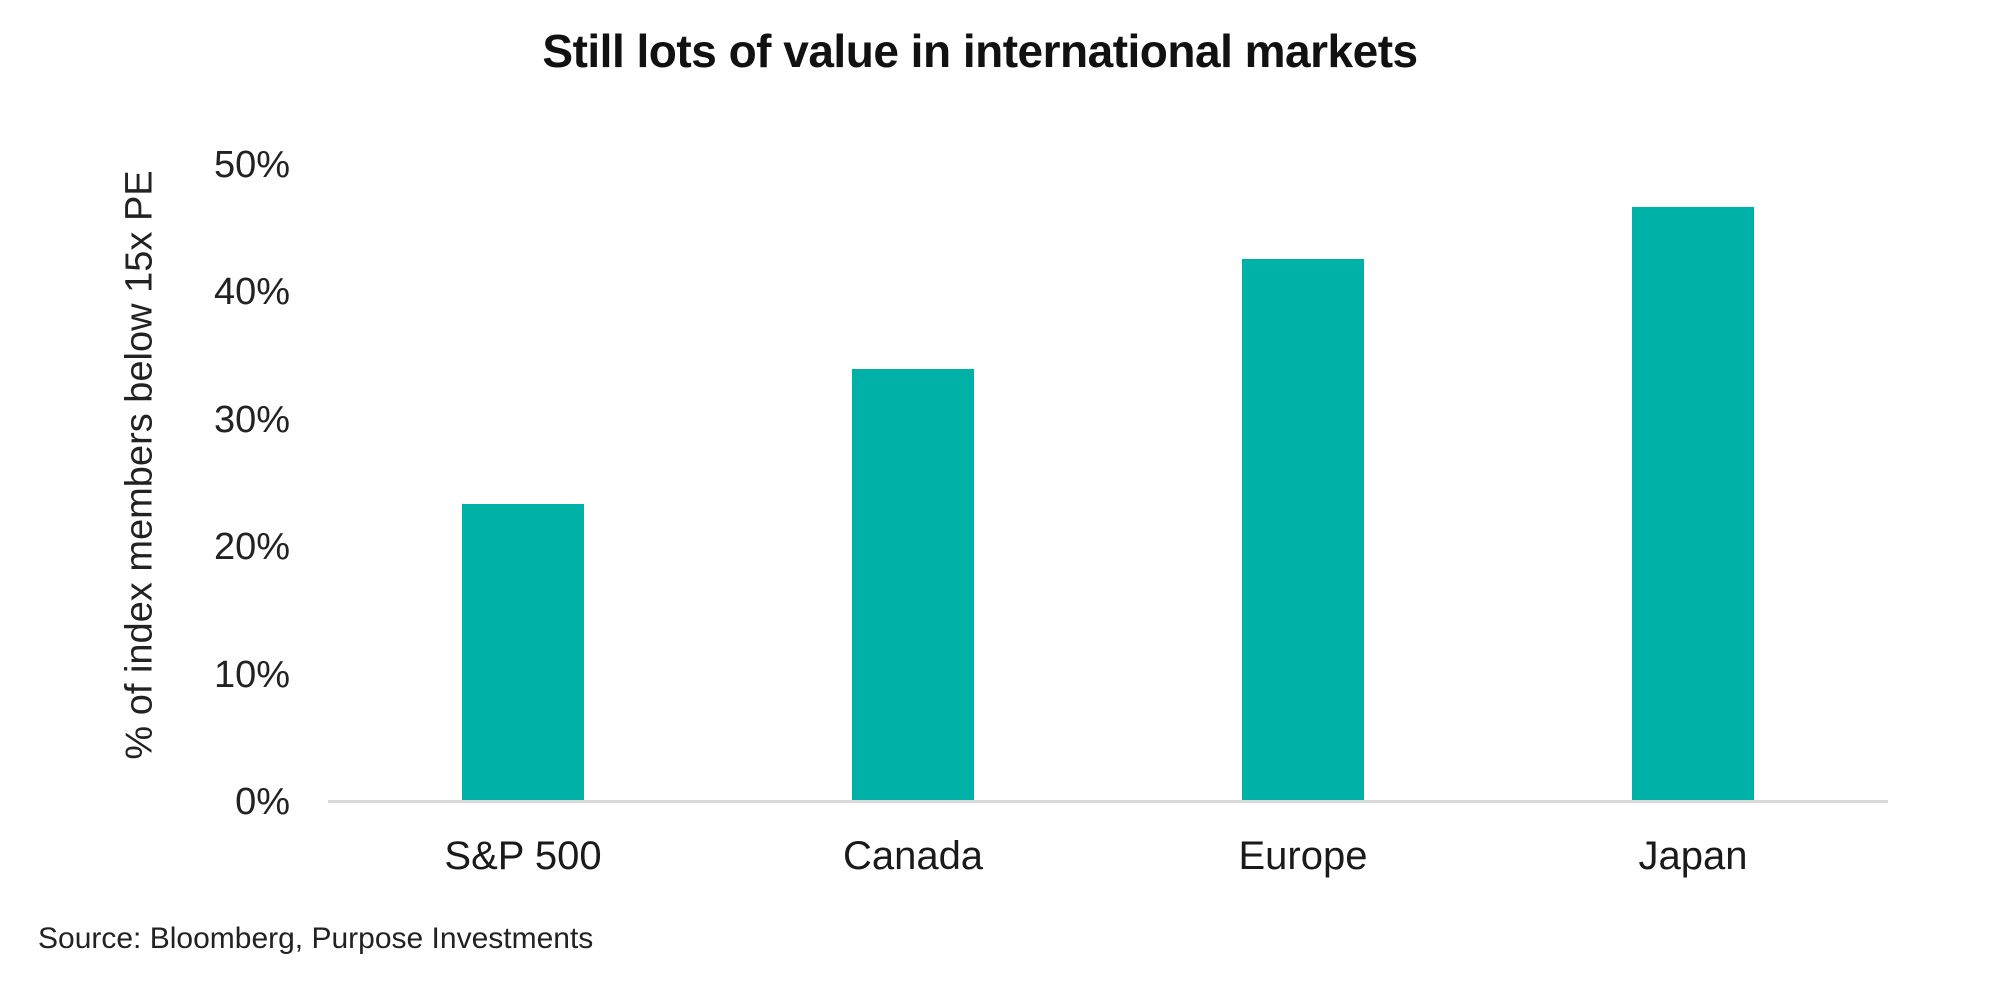  Describe the element at coordinates (316, 938) in the screenshot. I see `source-note: Source: Bloomberg, Purpose Investments` at that location.